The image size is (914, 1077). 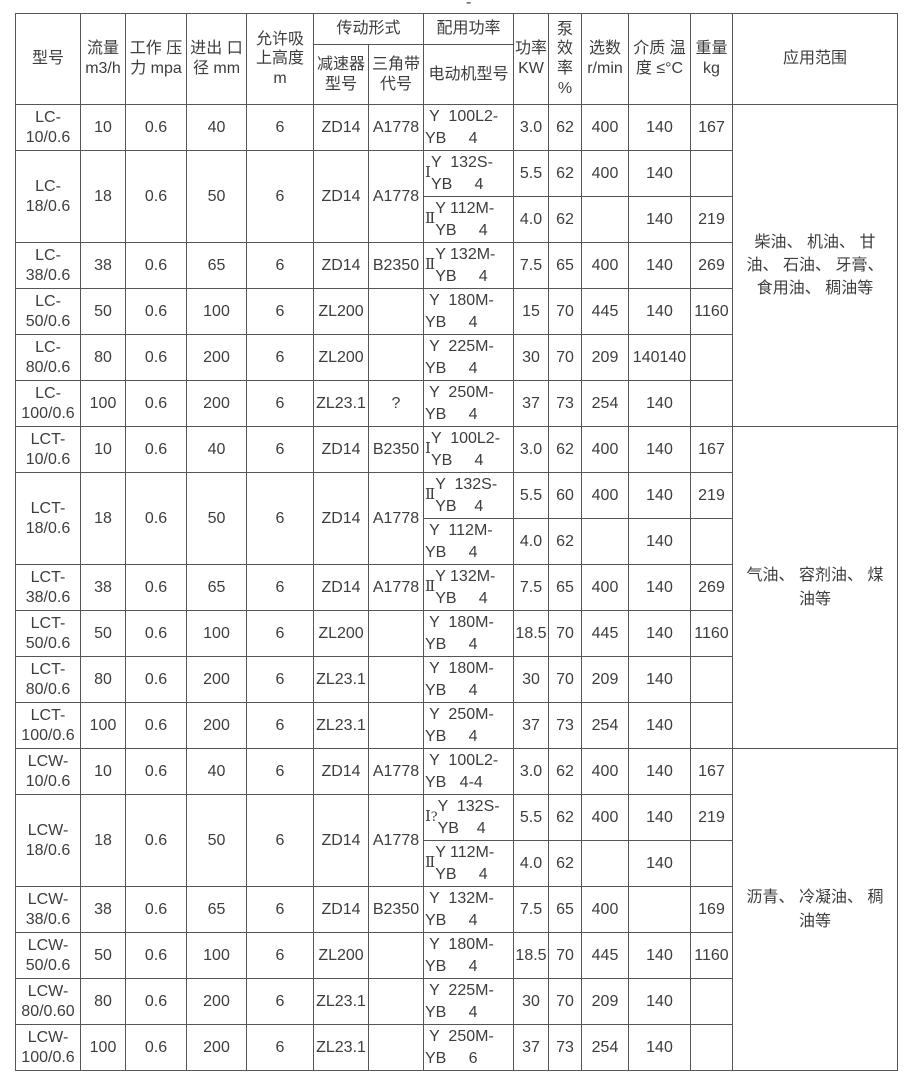 I want to click on motor-model-cell: Ⅰ? Y 132S- YB 4, so click(x=468, y=817).